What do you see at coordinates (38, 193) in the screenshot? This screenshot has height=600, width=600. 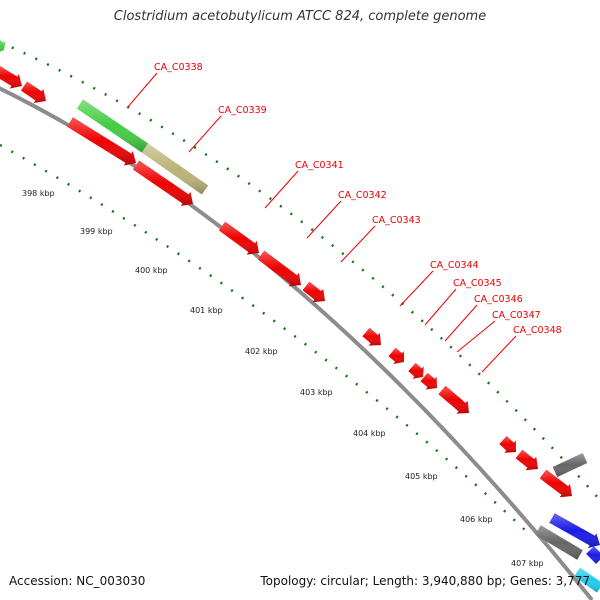 I see `tick-label-398-kbp: 398 kbp` at bounding box center [38, 193].